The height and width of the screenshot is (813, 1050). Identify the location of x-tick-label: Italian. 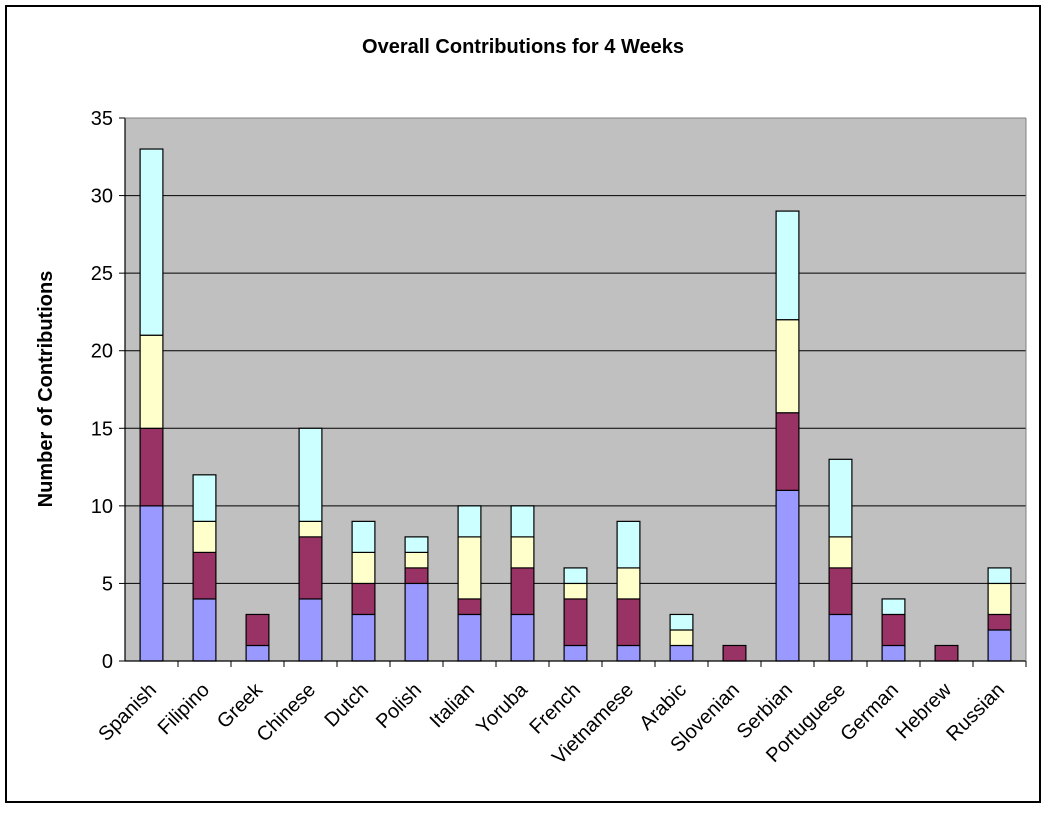
(452, 705).